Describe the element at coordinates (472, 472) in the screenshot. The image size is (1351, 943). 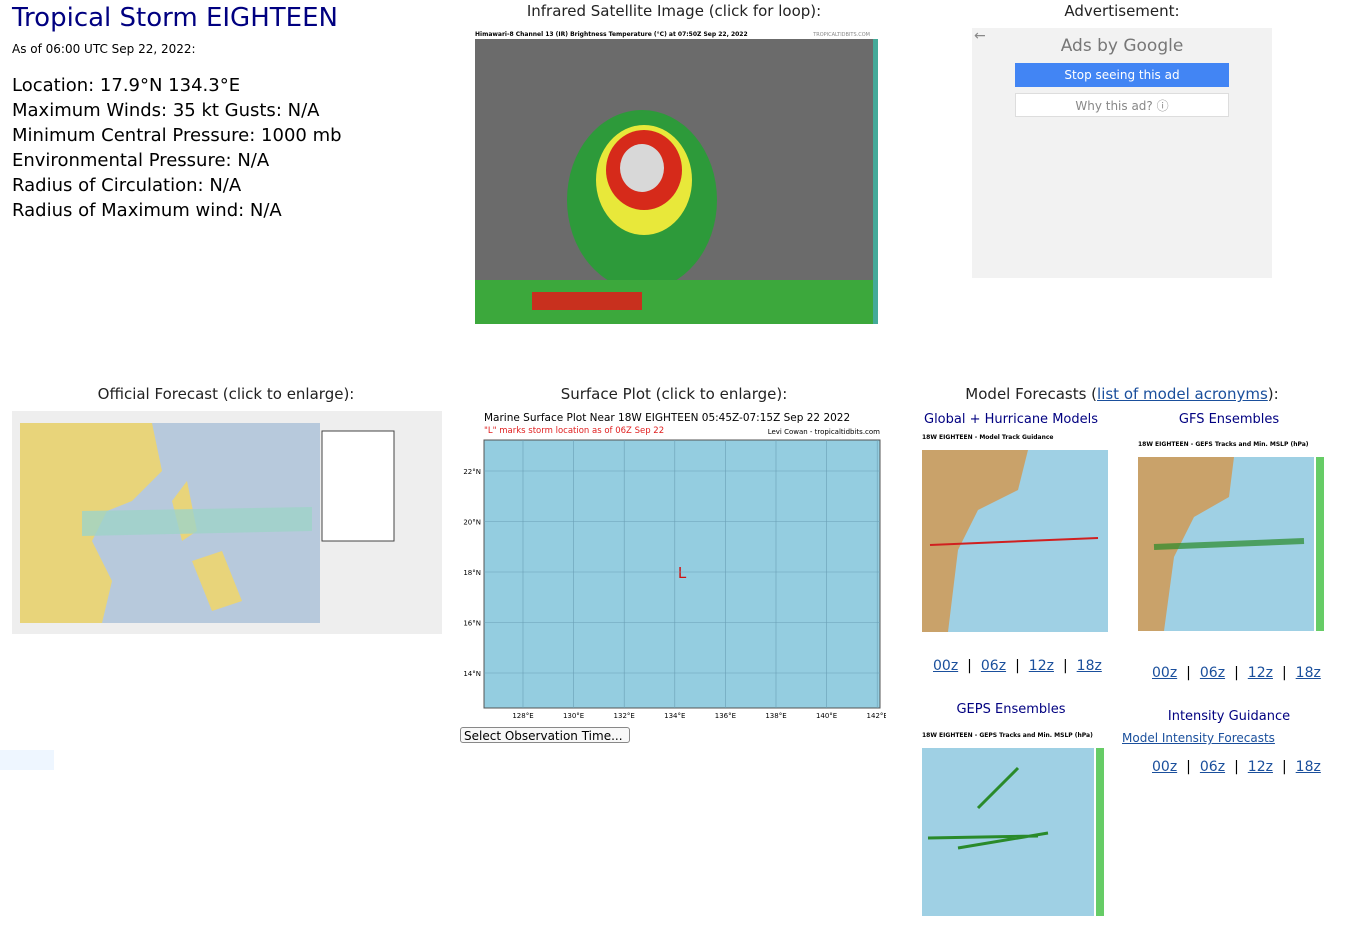
I see `y-tick-label: 22°N` at that location.